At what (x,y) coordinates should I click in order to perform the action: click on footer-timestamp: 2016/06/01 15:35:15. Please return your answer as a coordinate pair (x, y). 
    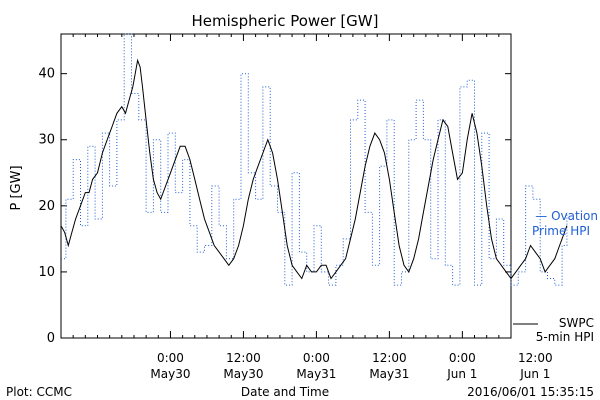
    Looking at the image, I should click on (530, 392).